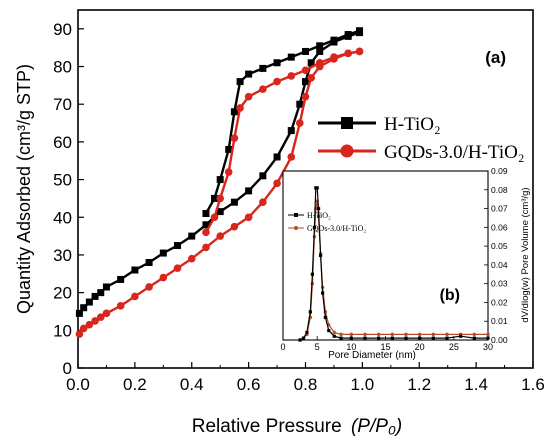 This screenshot has width=550, height=442. What do you see at coordinates (376, 426) in the screenshot?
I see `panel-a-x-axis-math: (P/P₀)` at bounding box center [376, 426].